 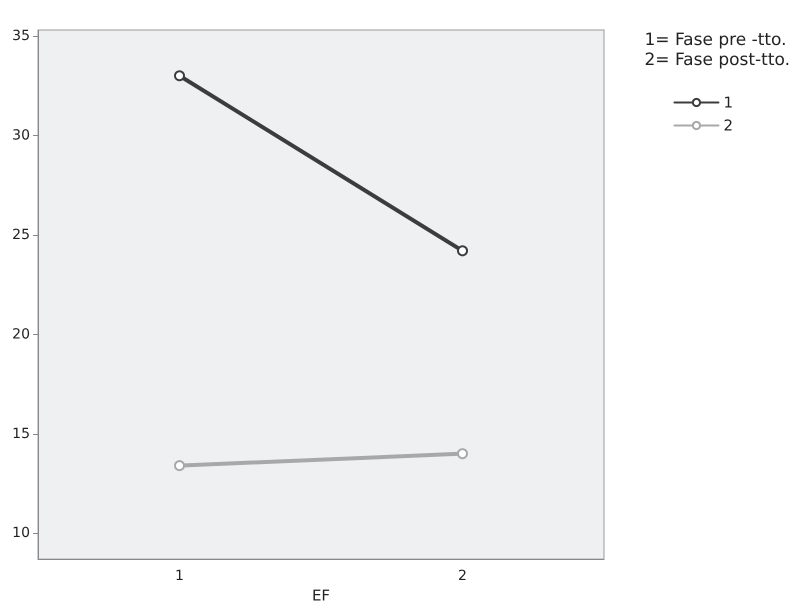 What do you see at coordinates (321, 595) in the screenshot?
I see `x-axis-title: EF` at bounding box center [321, 595].